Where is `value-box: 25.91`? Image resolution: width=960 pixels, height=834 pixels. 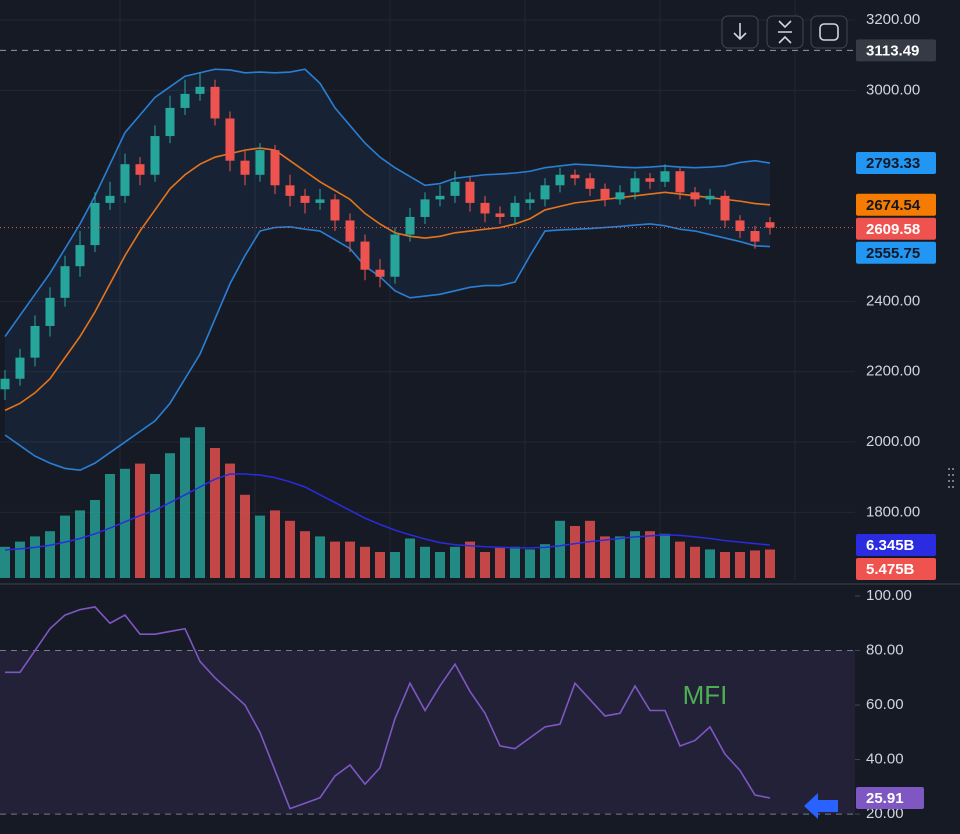 value-box: 25.91 is located at coordinates (890, 797).